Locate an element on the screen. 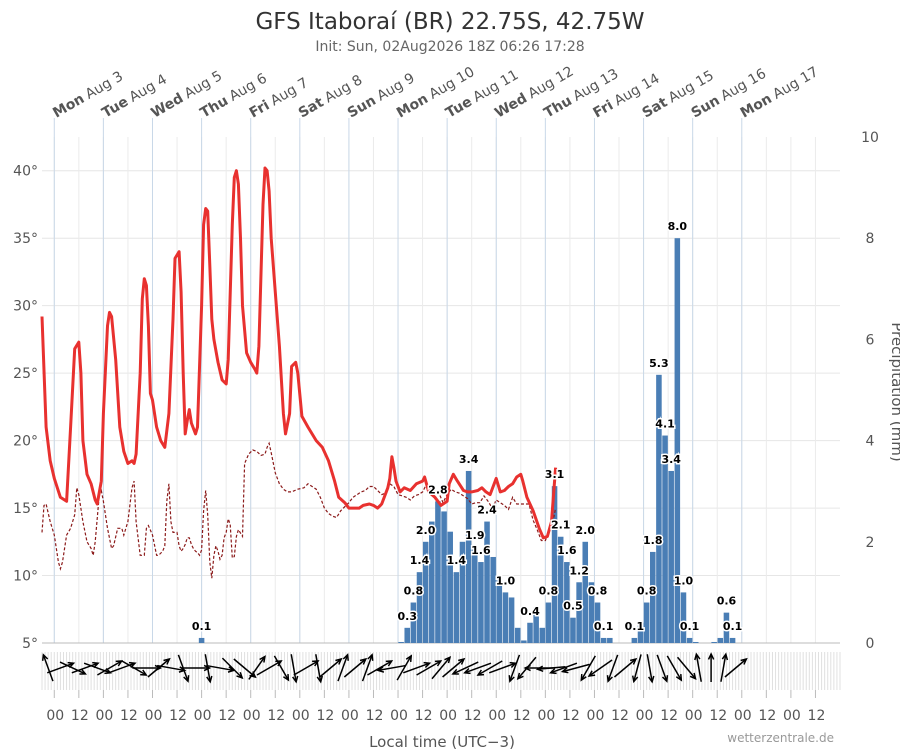 Image resolution: width=900 pixels, height=750 pixels. y-left-tick-label: 15° is located at coordinates (25, 509).